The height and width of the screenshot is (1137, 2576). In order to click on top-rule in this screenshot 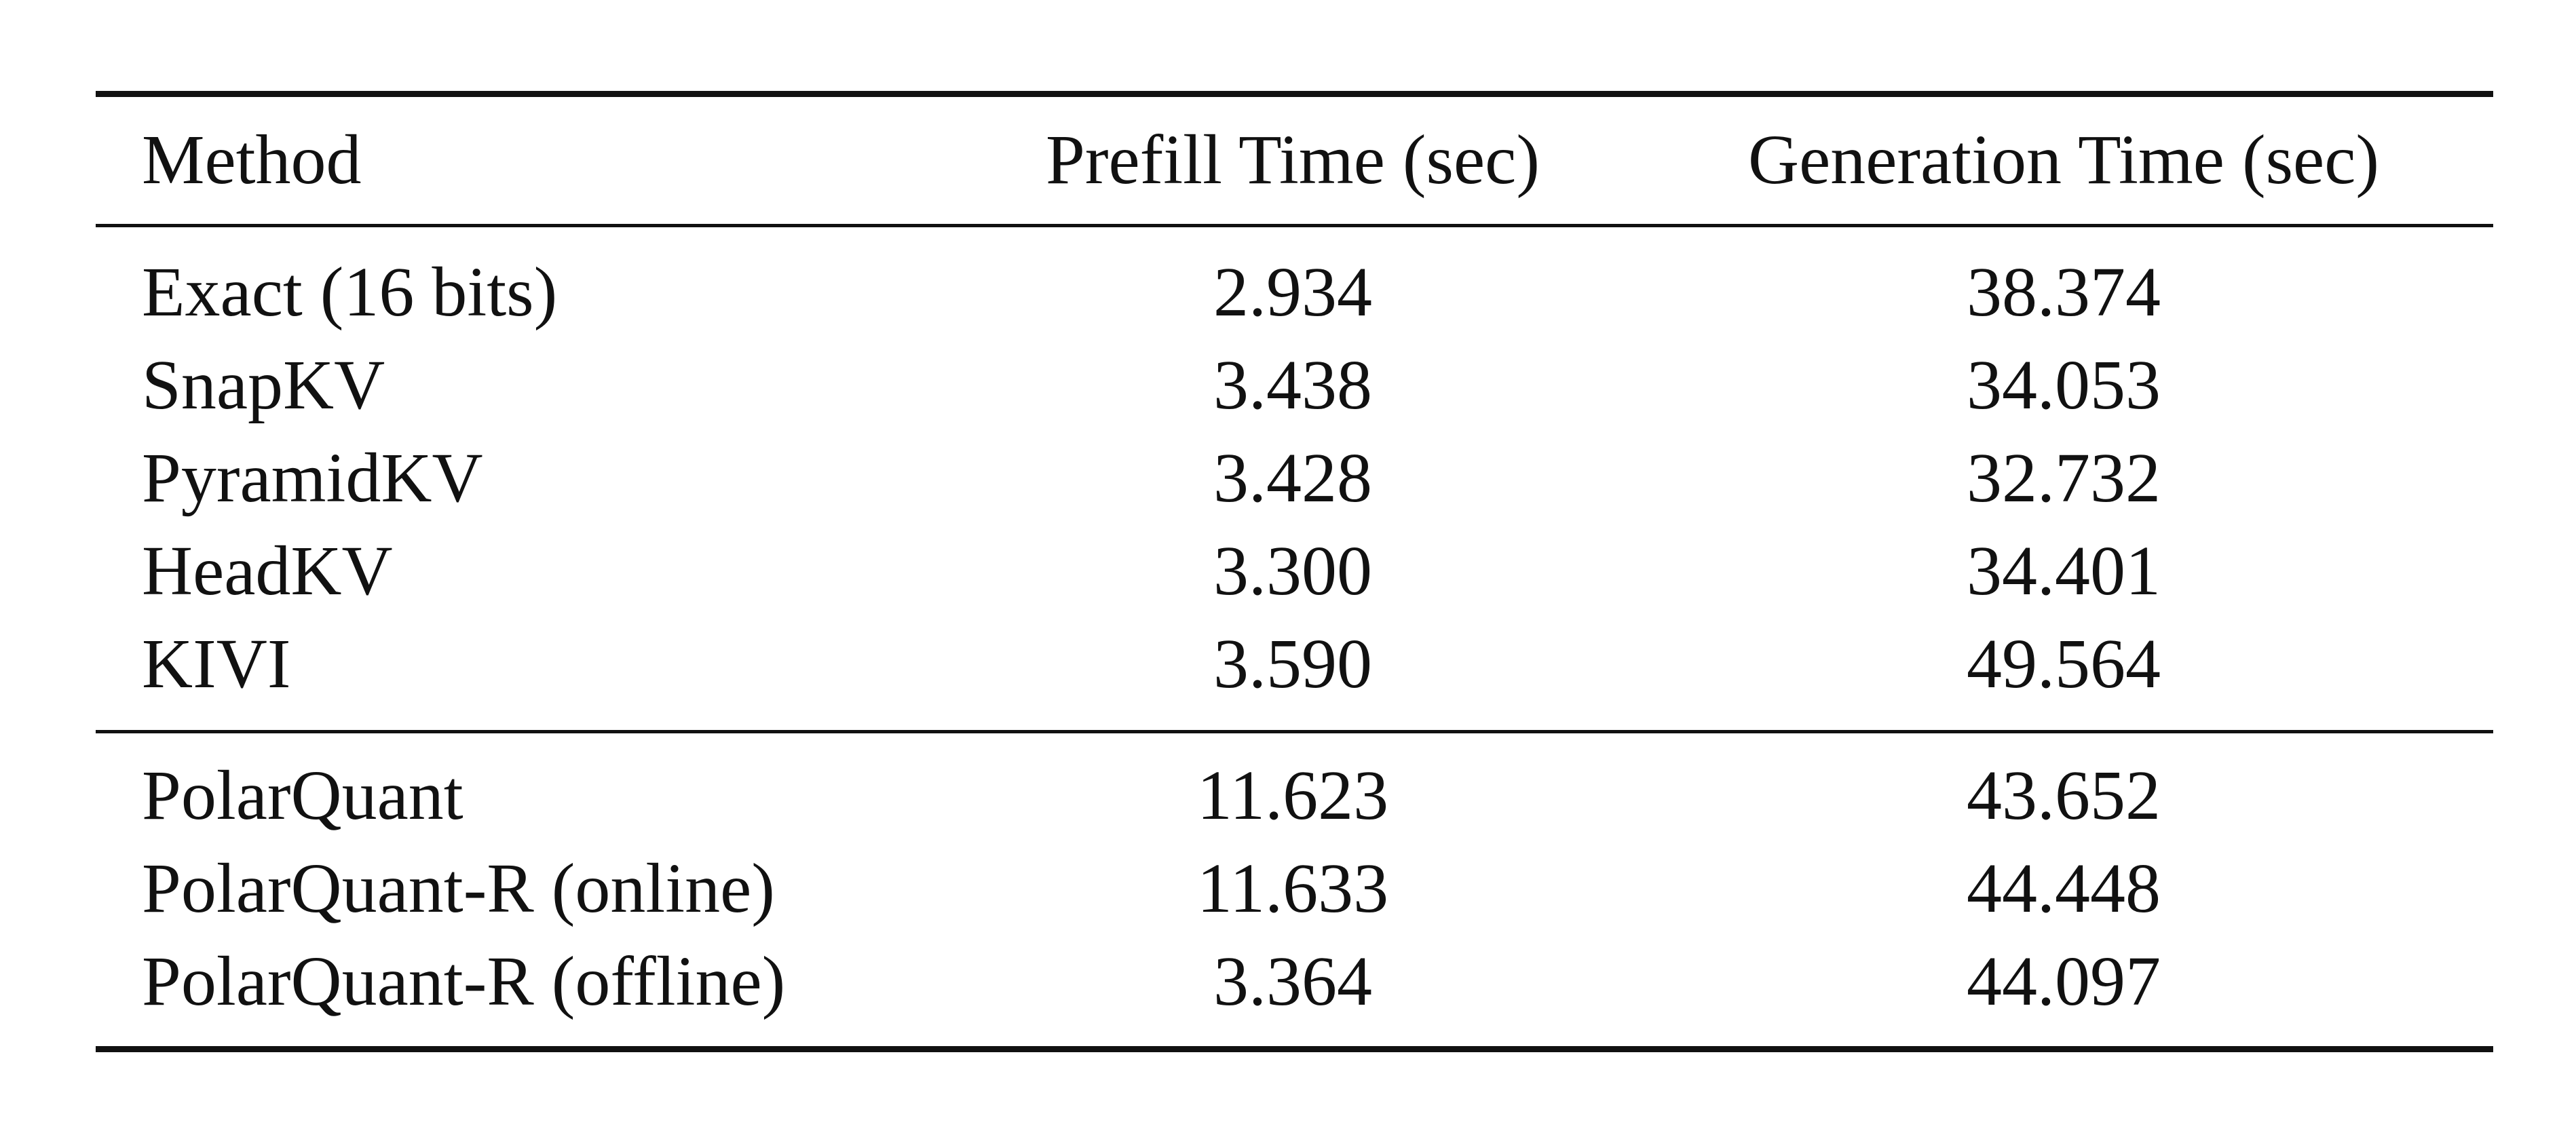, I will do `click(1294, 94)`.